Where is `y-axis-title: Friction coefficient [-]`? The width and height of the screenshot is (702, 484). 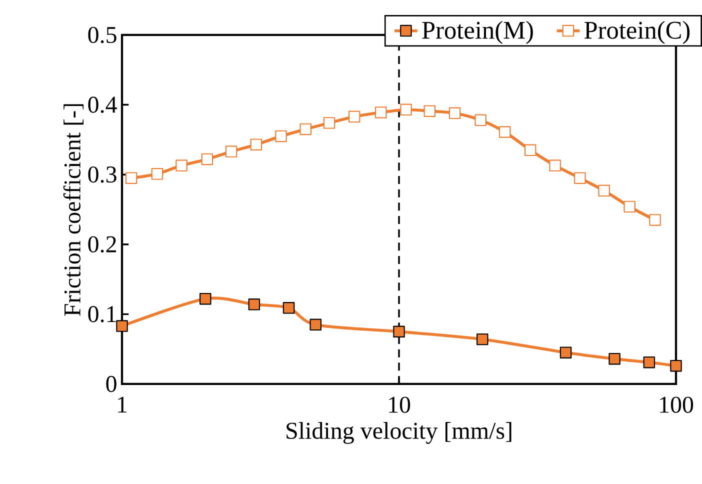
y-axis-title: Friction coefficient [-] is located at coordinates (73, 210).